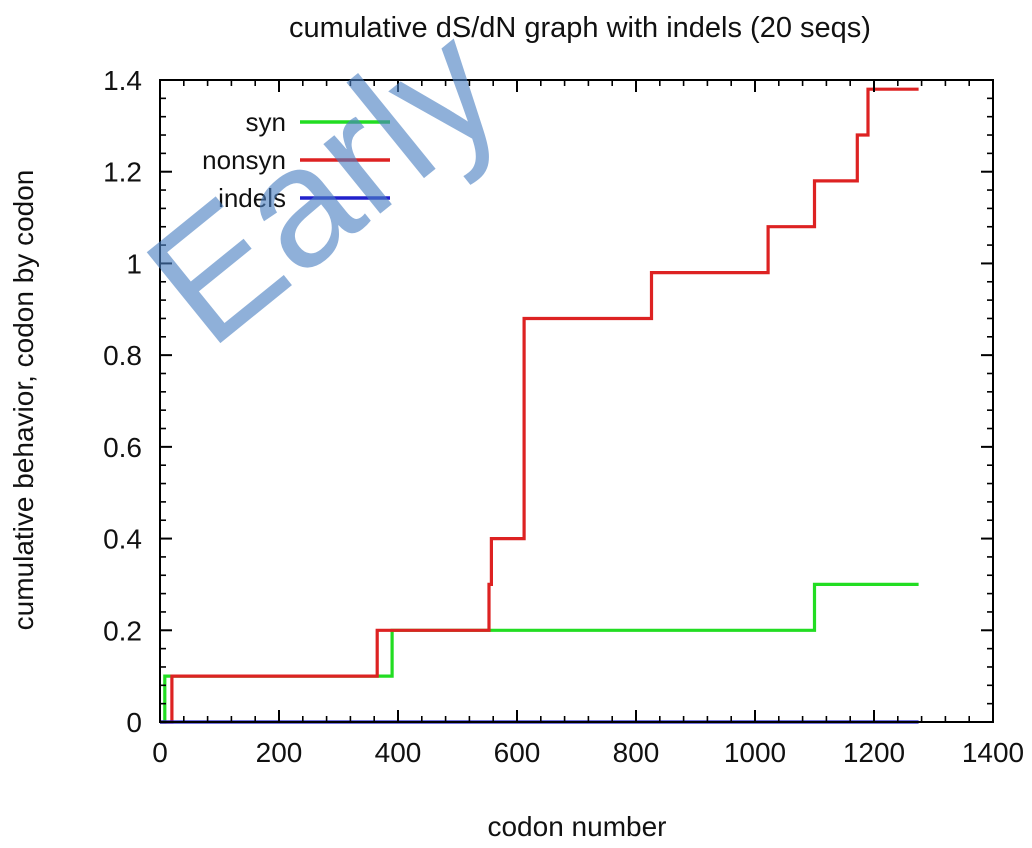 The height and width of the screenshot is (848, 1032). I want to click on y-tick-label: 0.8, so click(122, 355).